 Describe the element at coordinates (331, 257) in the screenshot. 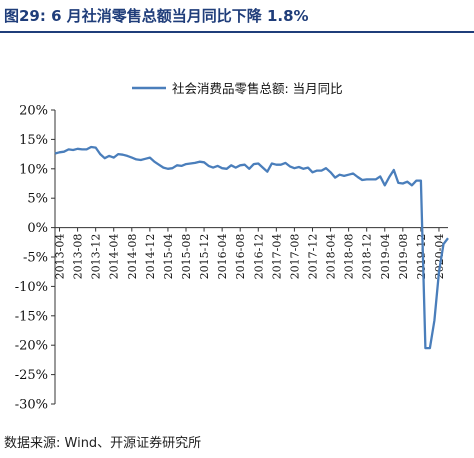

I see `x-tick-label: 2018-04` at that location.